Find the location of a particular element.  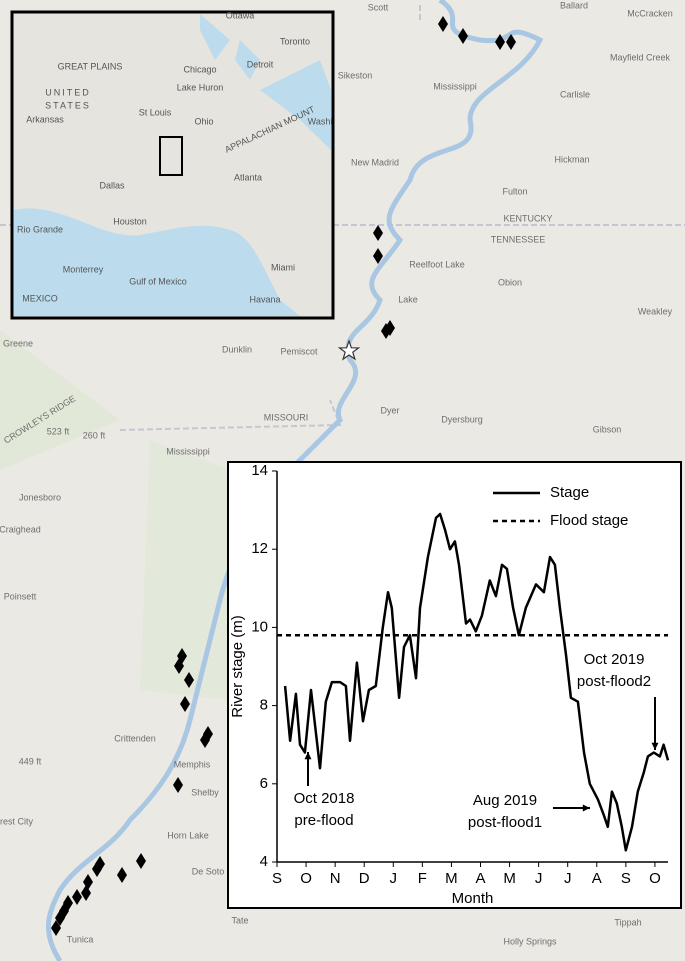

annotation: pre-flood is located at coordinates (323, 820).